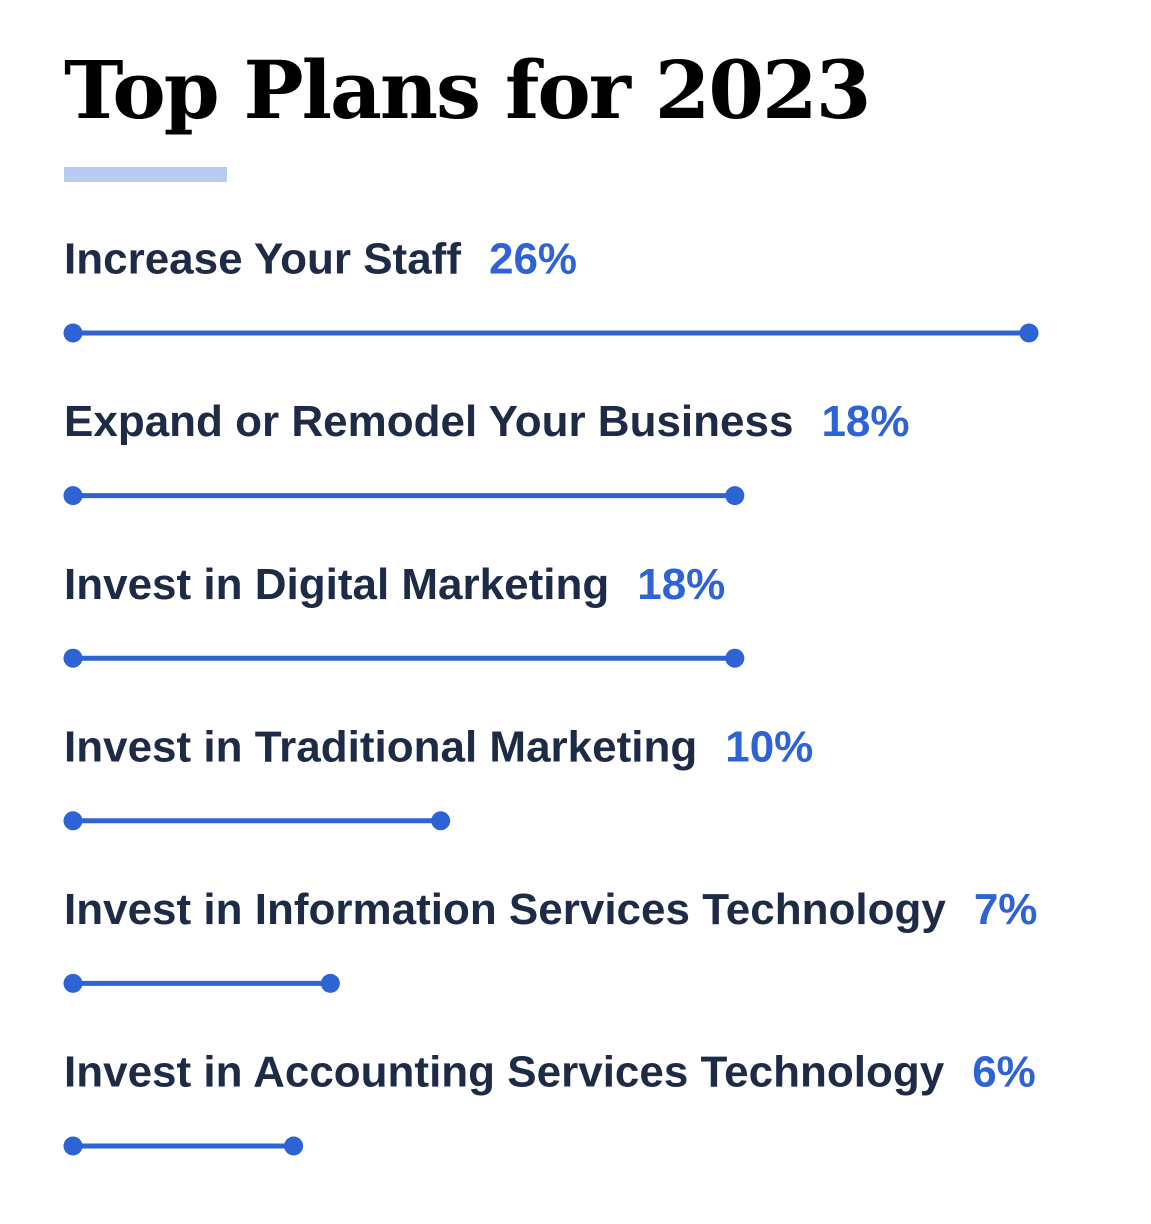 The image size is (1151, 1224). I want to click on bar-row: Increase Your Staff 26%, so click(551, 289).